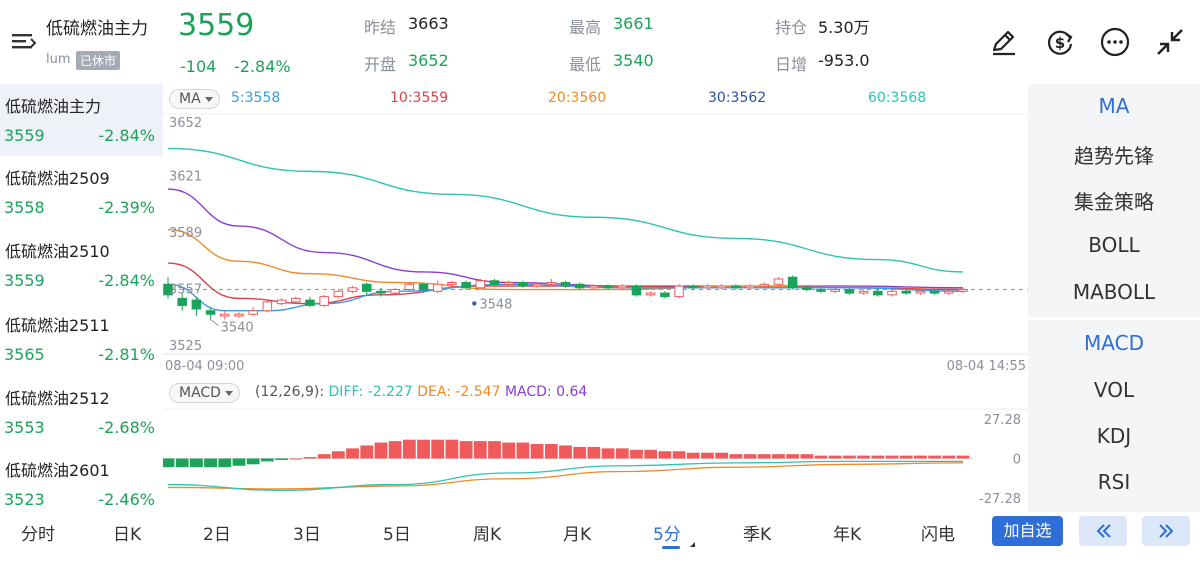 The height and width of the screenshot is (567, 1200). What do you see at coordinates (565, 210) in the screenshot?
I see `ma60-line` at bounding box center [565, 210].